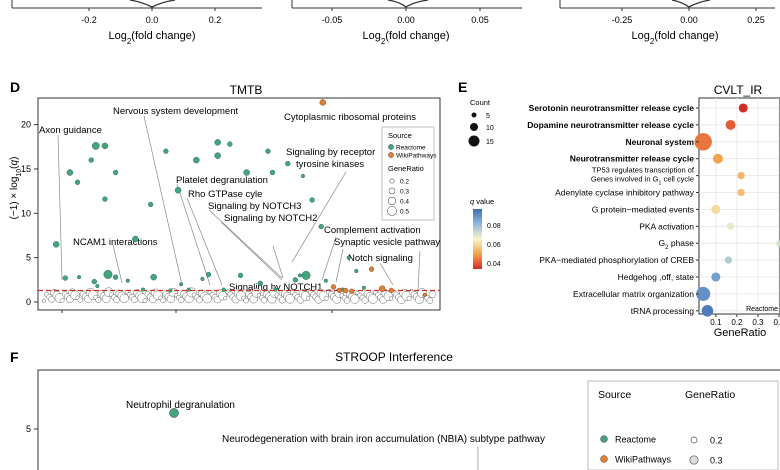 Image resolution: width=780 pixels, height=470 pixels. Describe the element at coordinates (494, 245) in the screenshot. I see `q-tick-label: 0.06` at that location.